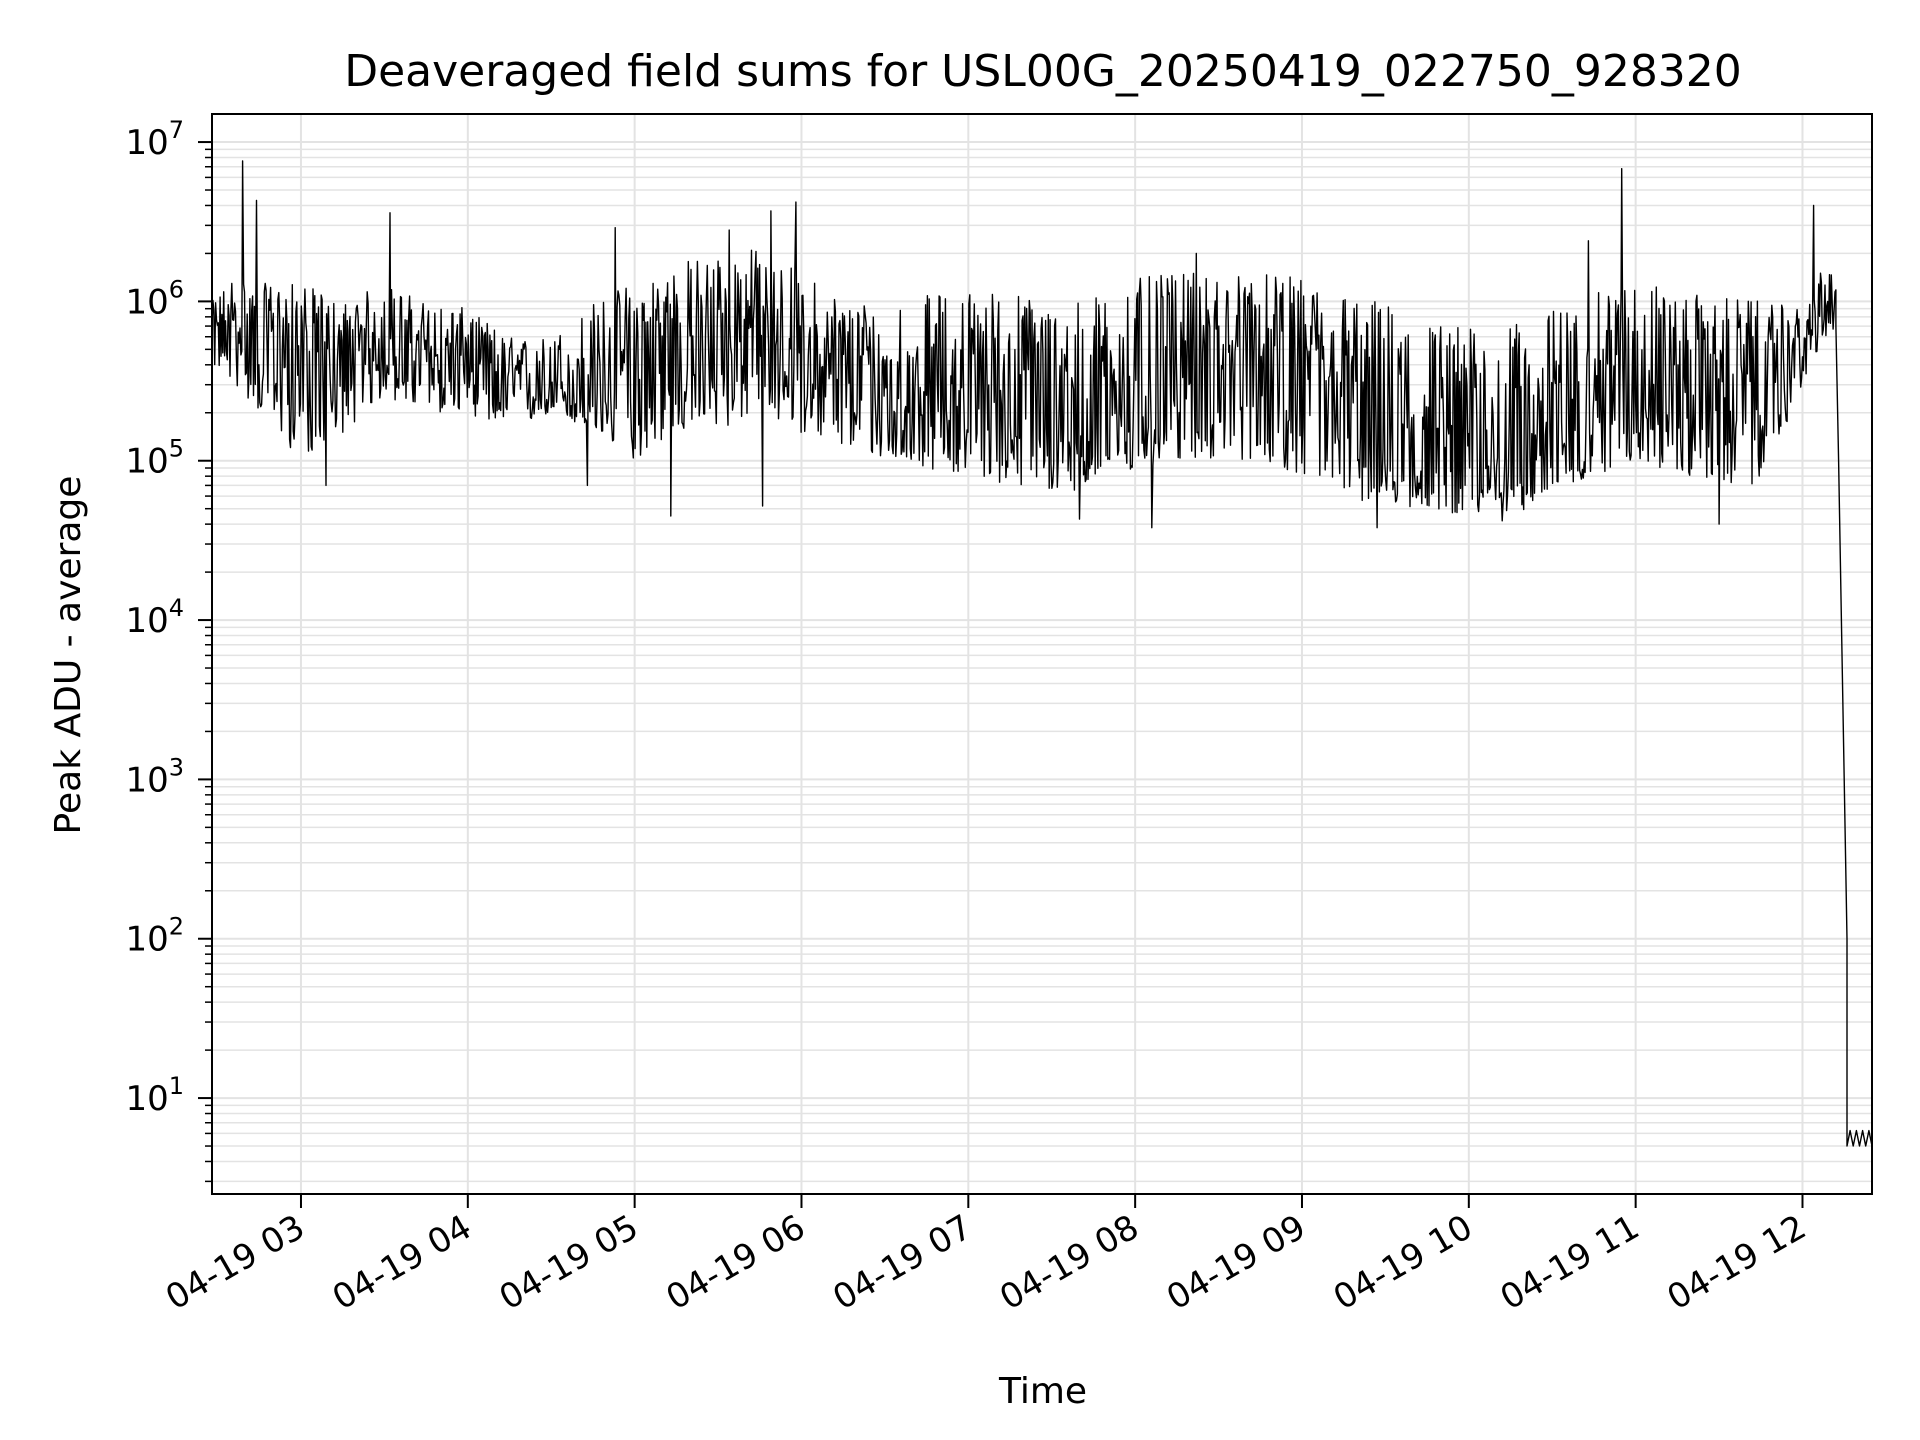 Image resolution: width=1920 pixels, height=1440 pixels. What do you see at coordinates (176, 927) in the screenshot?
I see `y-tick-exponent: 2` at bounding box center [176, 927].